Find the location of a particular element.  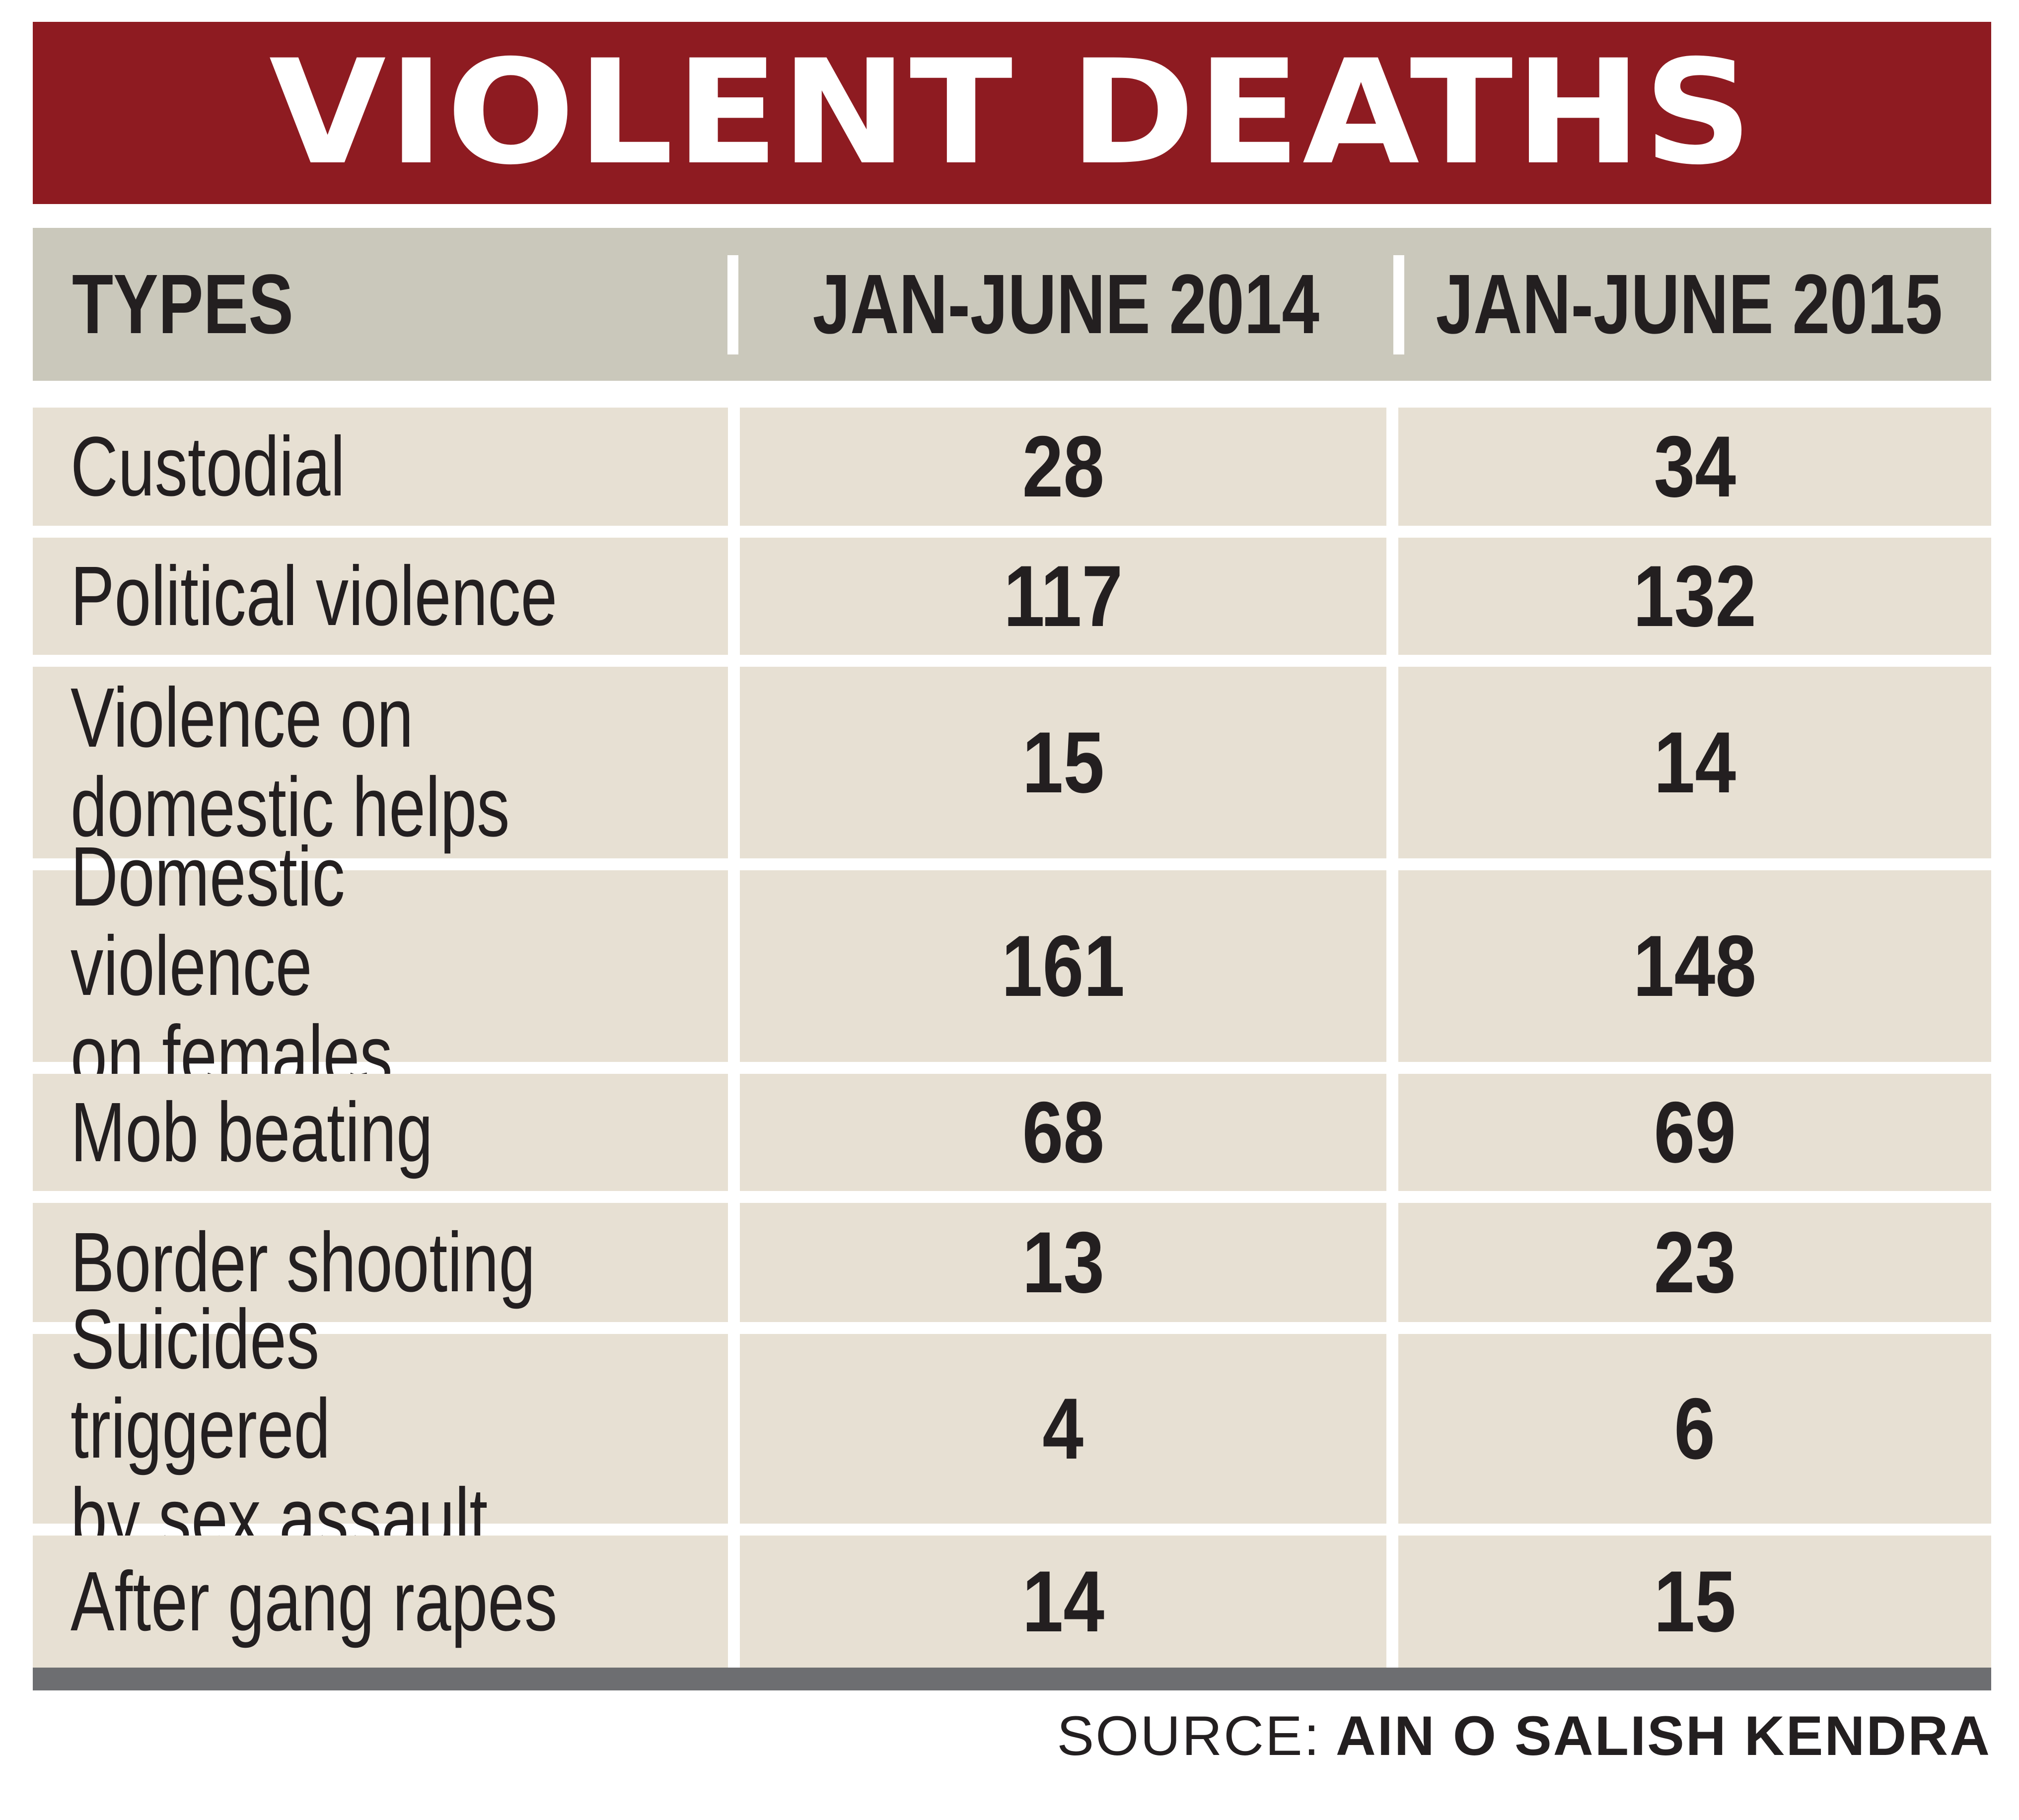

value-cell-2014: 68 is located at coordinates (1063, 1132).